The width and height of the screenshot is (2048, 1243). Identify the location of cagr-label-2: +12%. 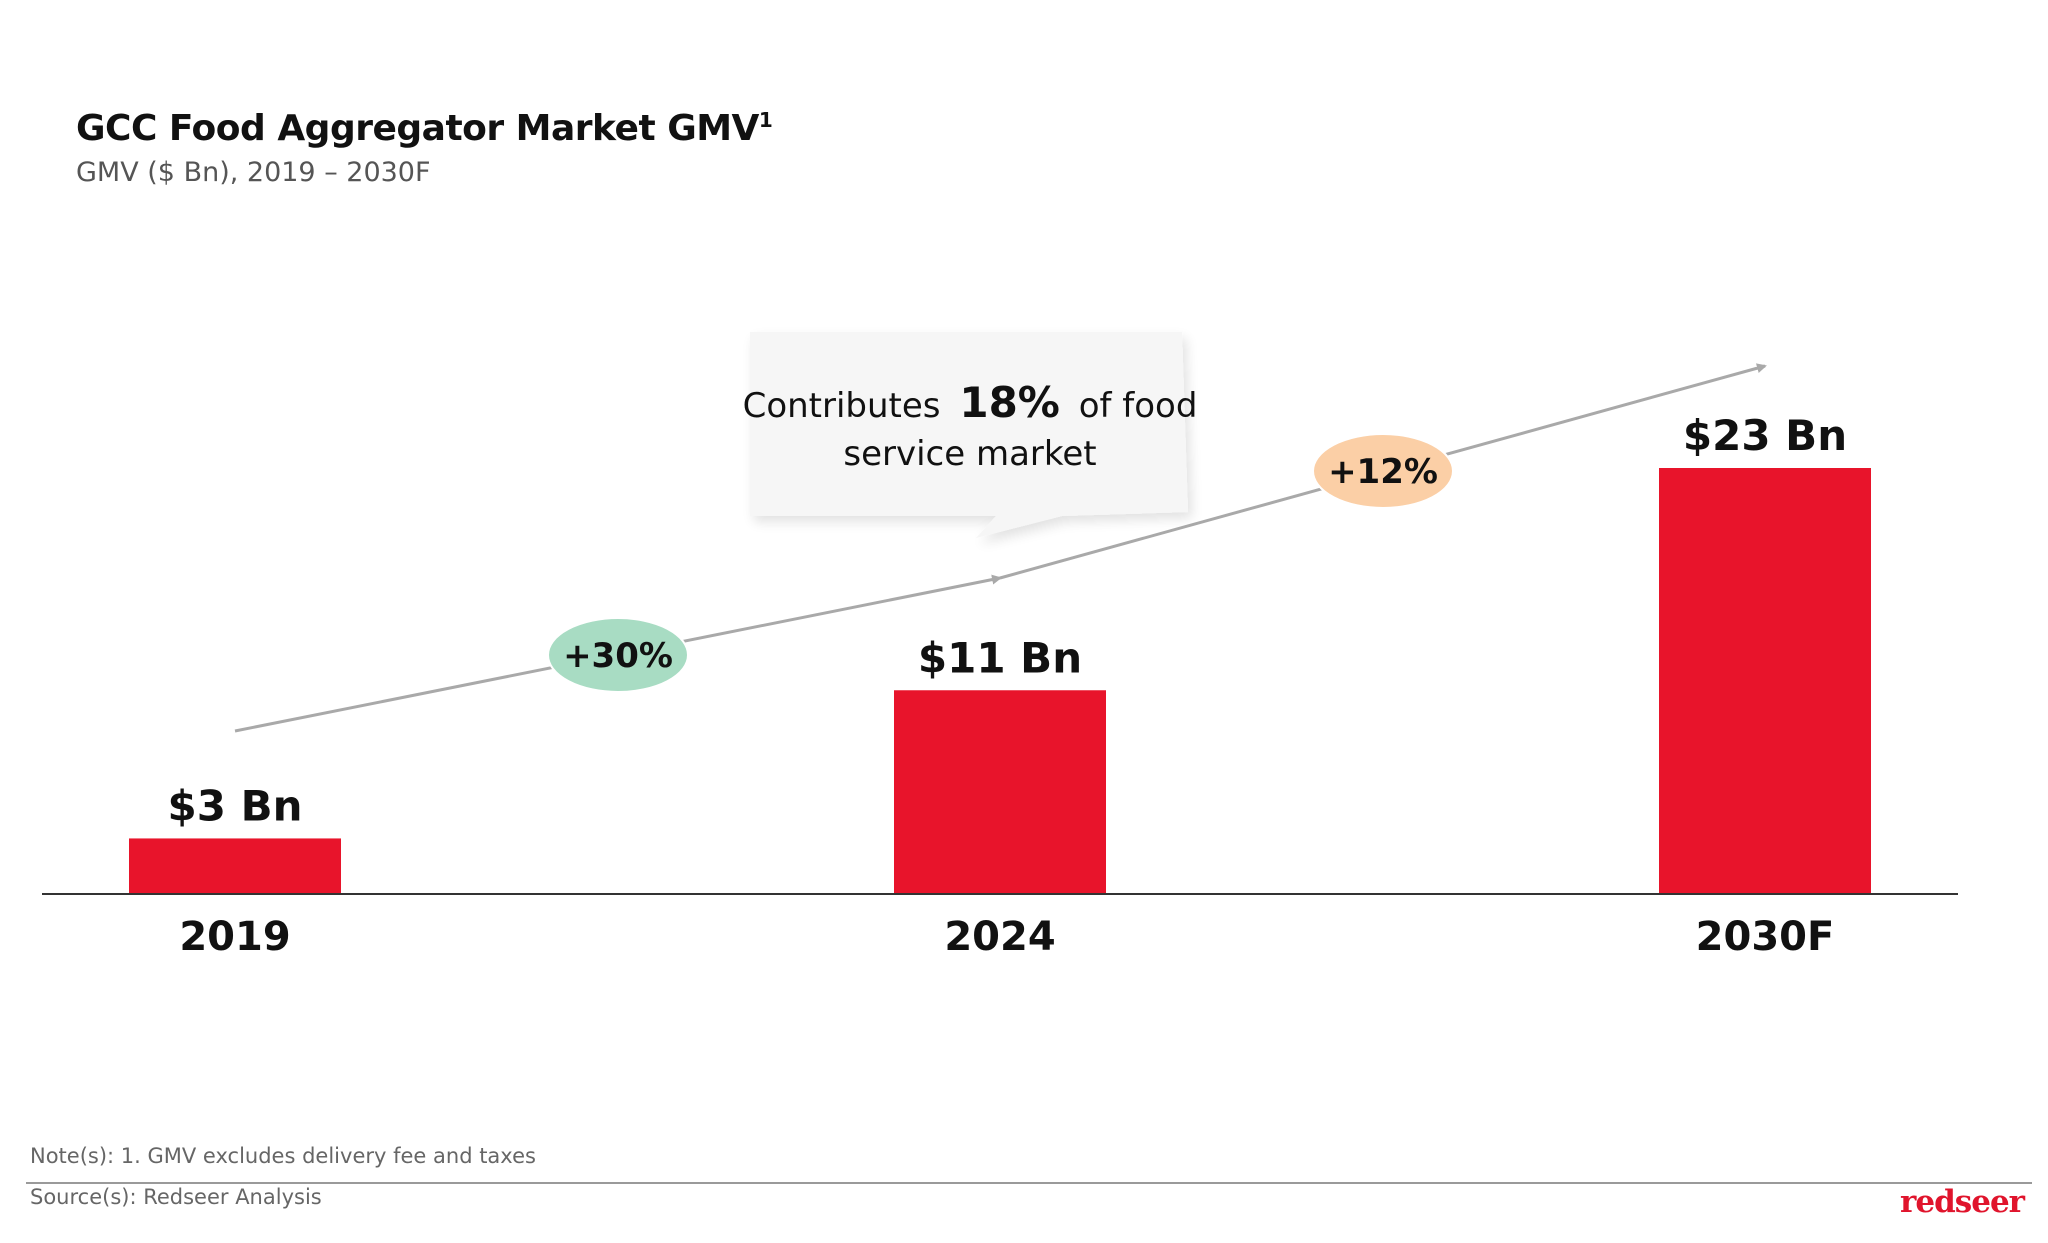
(1383, 472).